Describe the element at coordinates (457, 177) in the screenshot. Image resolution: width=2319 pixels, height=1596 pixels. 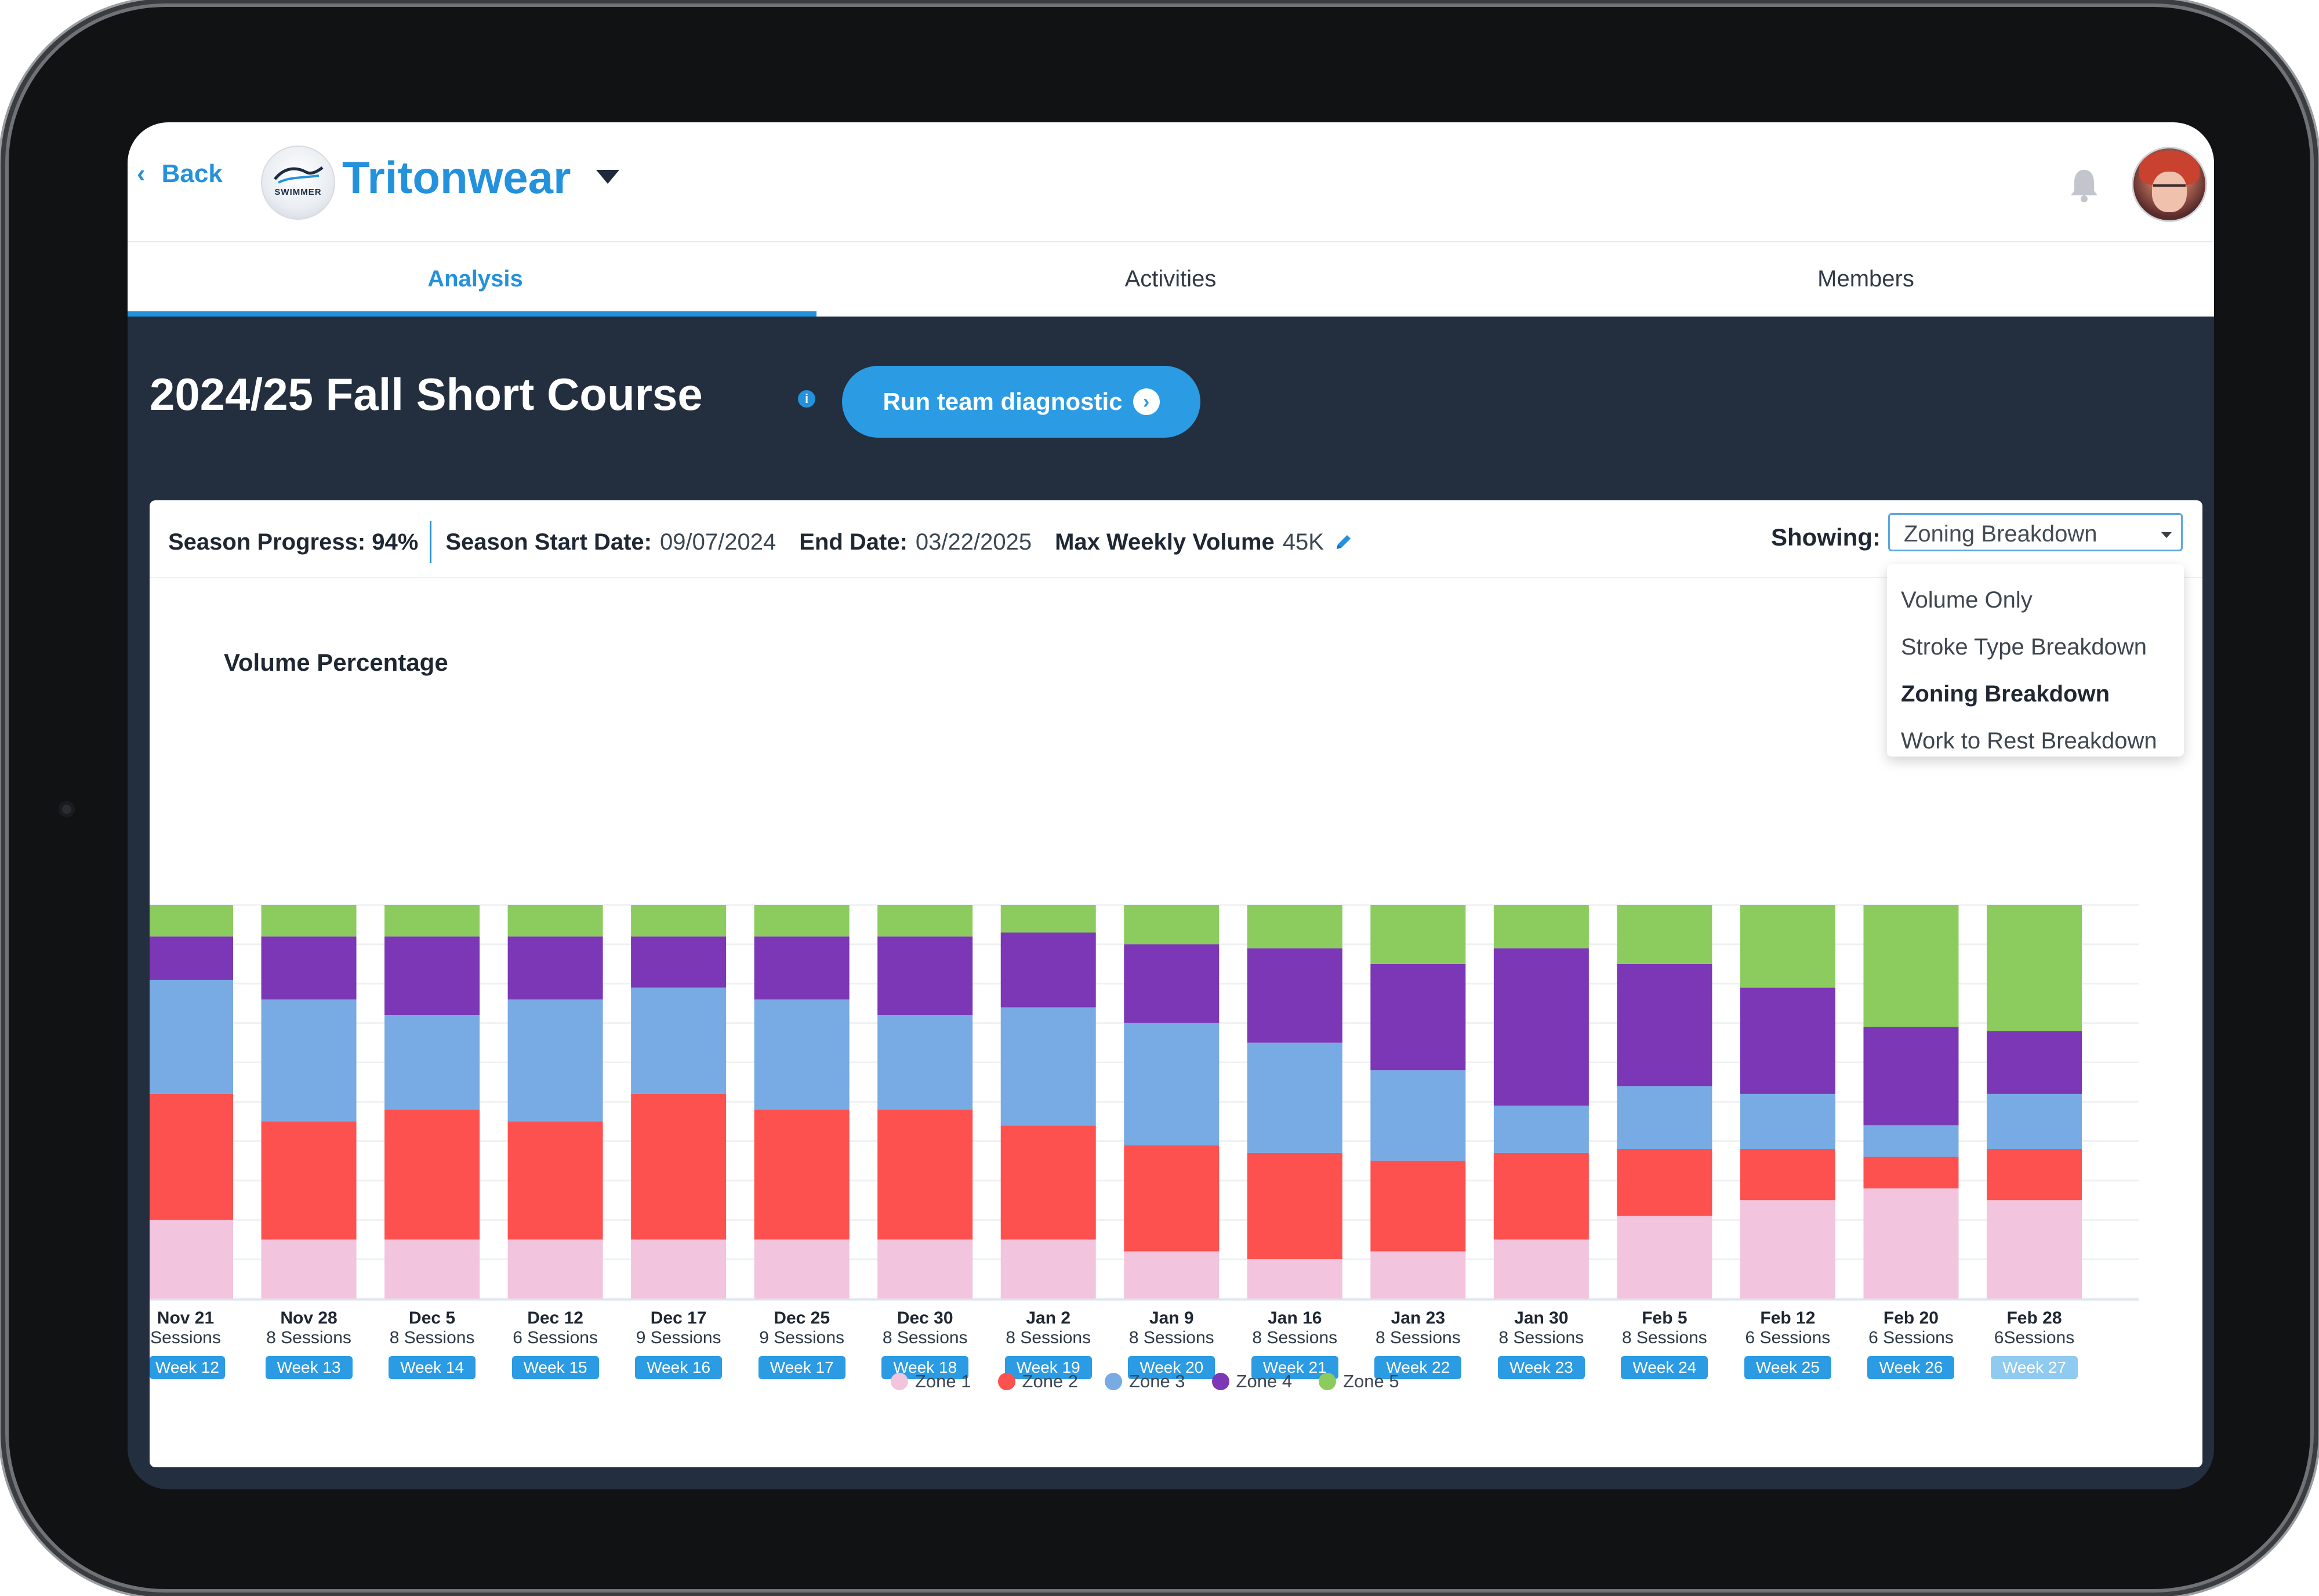
I see `team-name: Tritonwear` at that location.